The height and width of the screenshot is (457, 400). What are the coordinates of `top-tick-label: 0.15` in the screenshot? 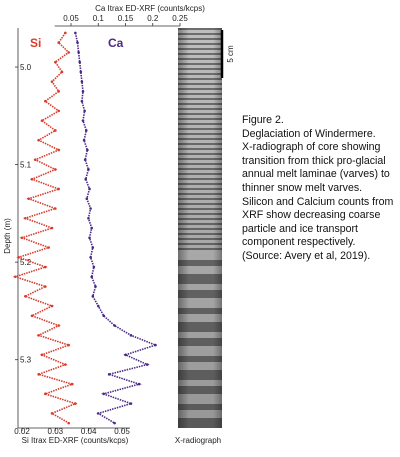 It's located at (126, 18).